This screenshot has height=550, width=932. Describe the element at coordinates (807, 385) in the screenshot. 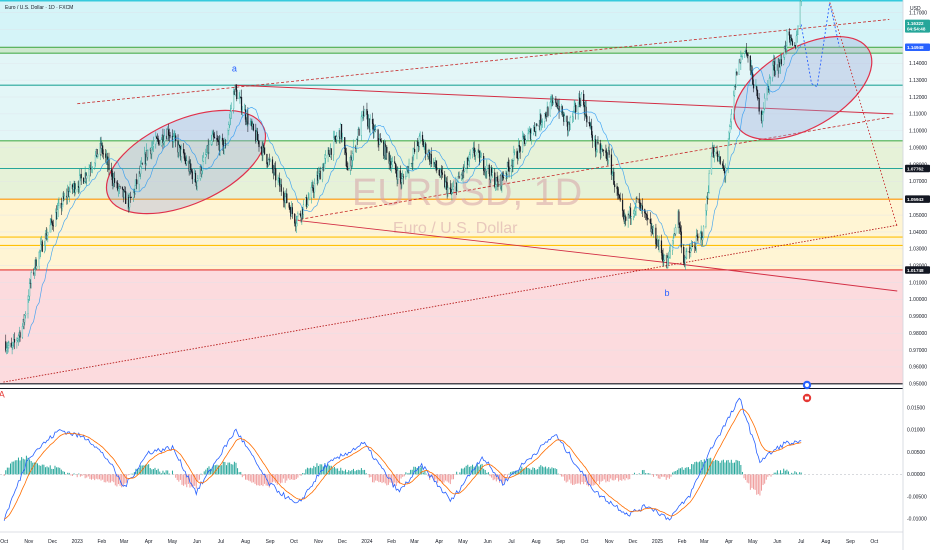

I see `alert-icon` at that location.